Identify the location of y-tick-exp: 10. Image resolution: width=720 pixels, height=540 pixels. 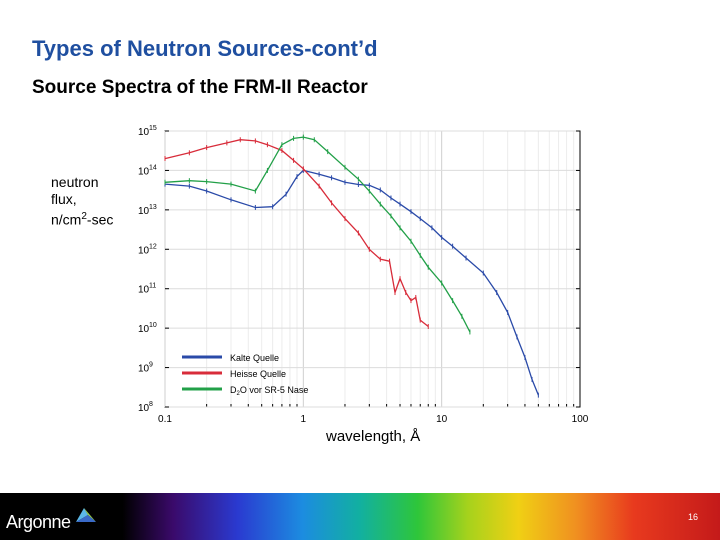
(153, 325).